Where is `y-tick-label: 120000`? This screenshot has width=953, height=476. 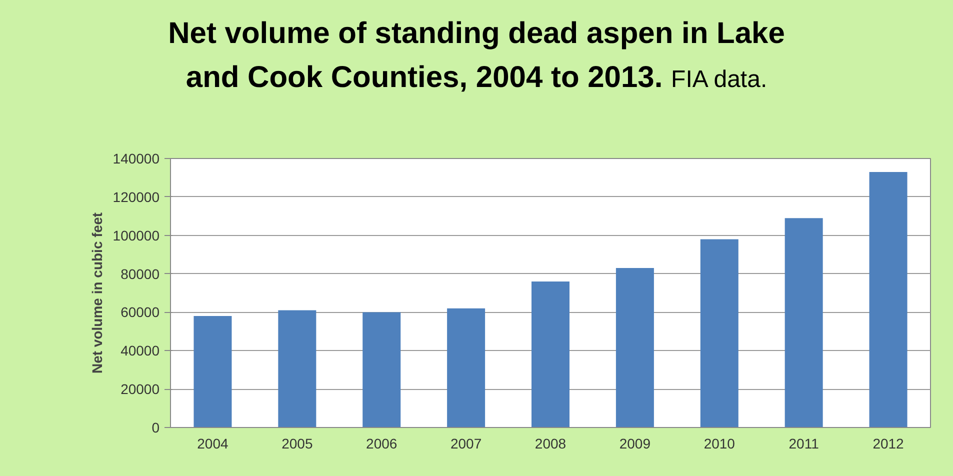
y-tick-label: 120000 is located at coordinates (136, 196).